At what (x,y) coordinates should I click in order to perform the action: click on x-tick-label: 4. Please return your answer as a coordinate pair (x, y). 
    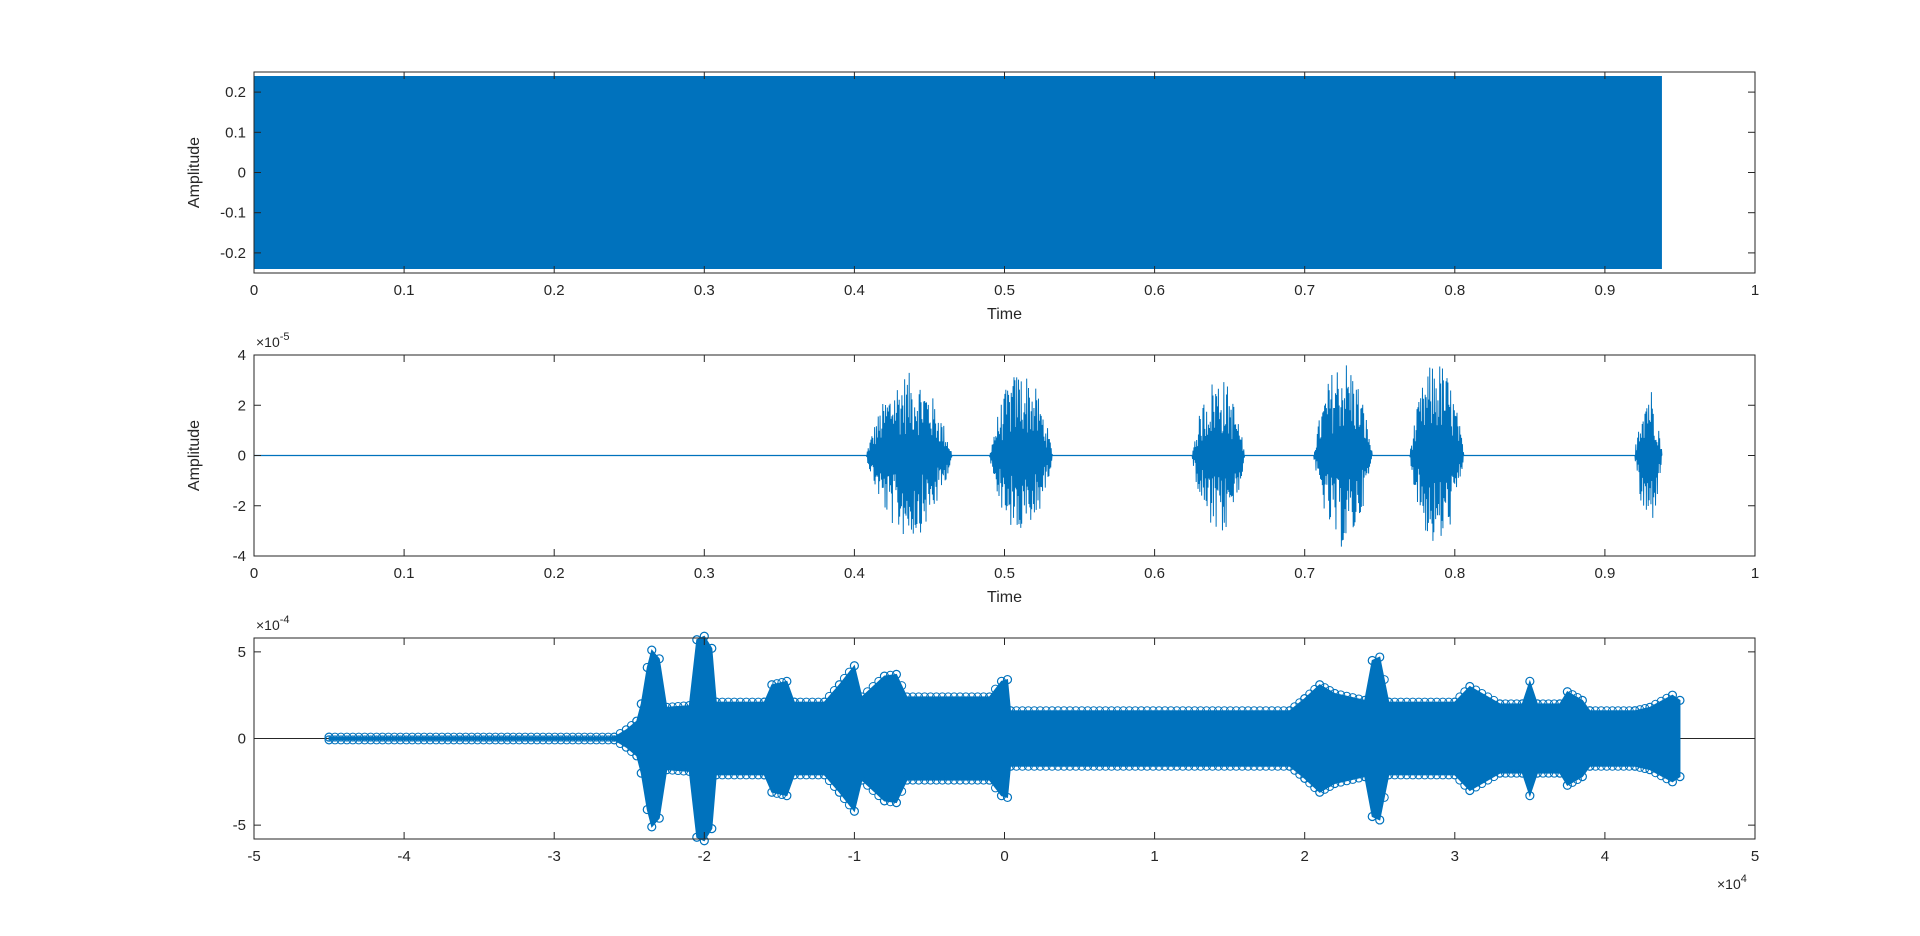
    Looking at the image, I should click on (1605, 856).